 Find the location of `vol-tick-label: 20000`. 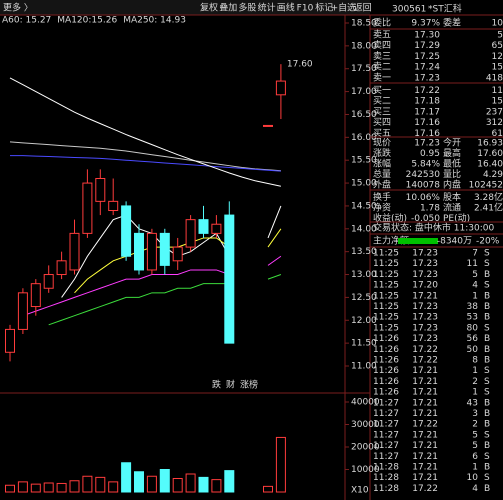

vol-tick-label: 20000 is located at coordinates (365, 448).